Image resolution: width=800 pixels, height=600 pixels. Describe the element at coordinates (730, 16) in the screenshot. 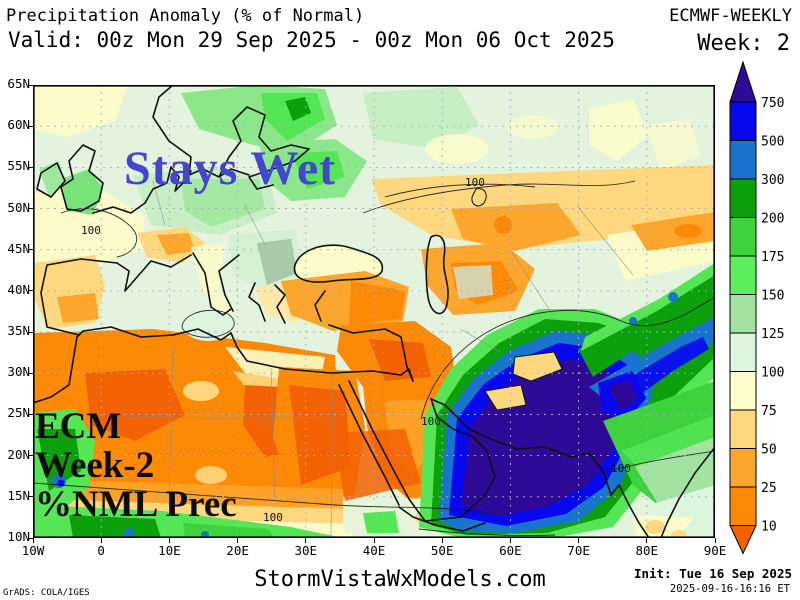

I see `model-label: ECMWF-WEEKLY` at that location.